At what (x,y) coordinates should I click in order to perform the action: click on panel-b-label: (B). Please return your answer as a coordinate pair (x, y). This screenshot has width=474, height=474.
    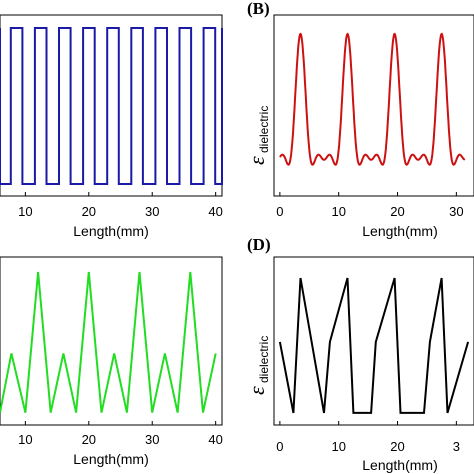
    Looking at the image, I should click on (258, 9).